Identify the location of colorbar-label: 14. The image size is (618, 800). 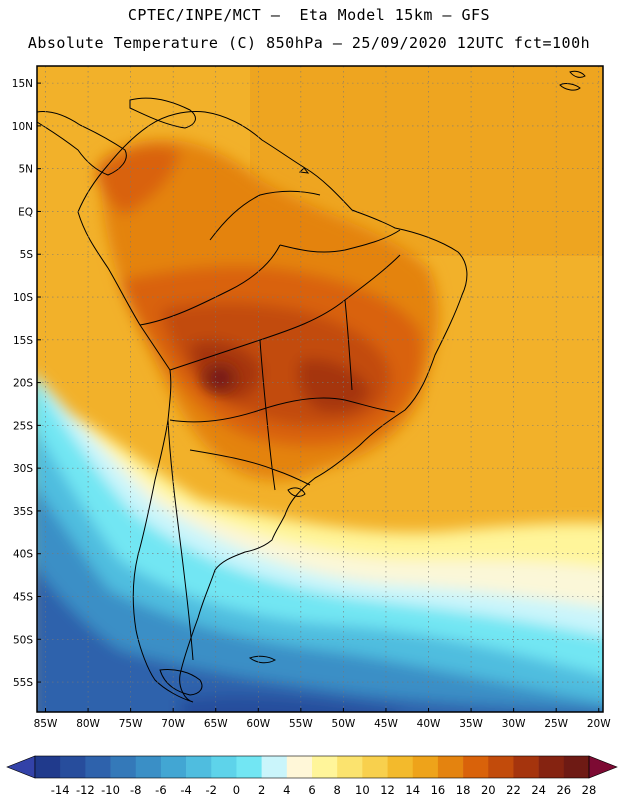
(412, 790).